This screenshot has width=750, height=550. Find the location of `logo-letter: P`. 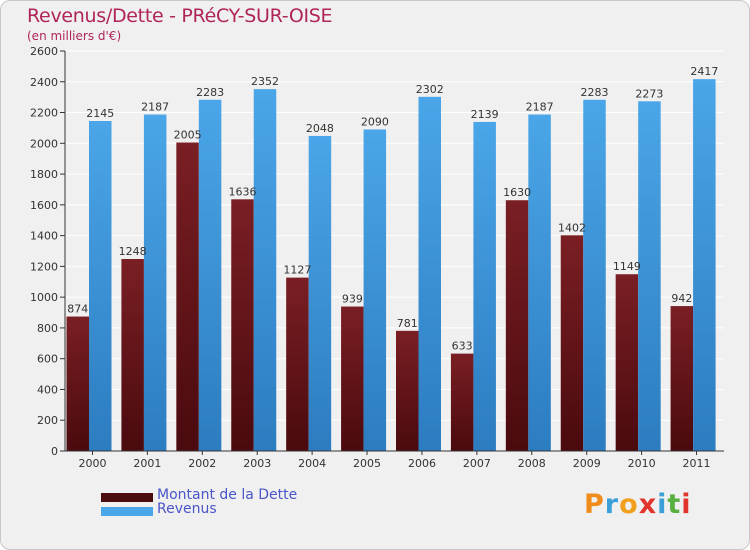

logo-letter: P is located at coordinates (594, 504).